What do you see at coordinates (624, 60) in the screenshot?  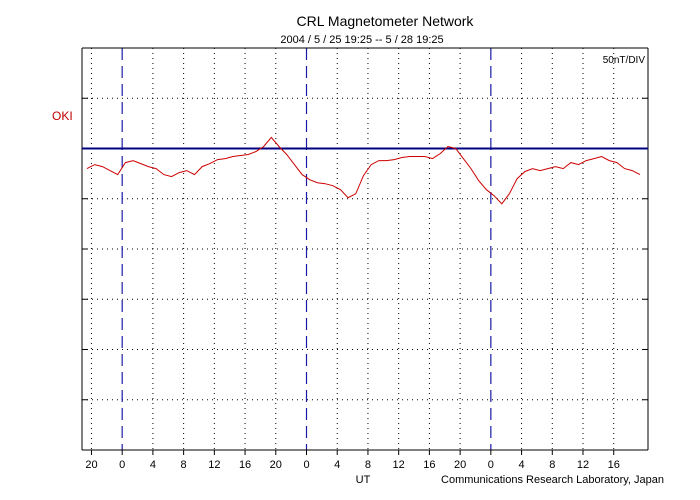 I see `scale-label: 50nT/DIV` at bounding box center [624, 60].